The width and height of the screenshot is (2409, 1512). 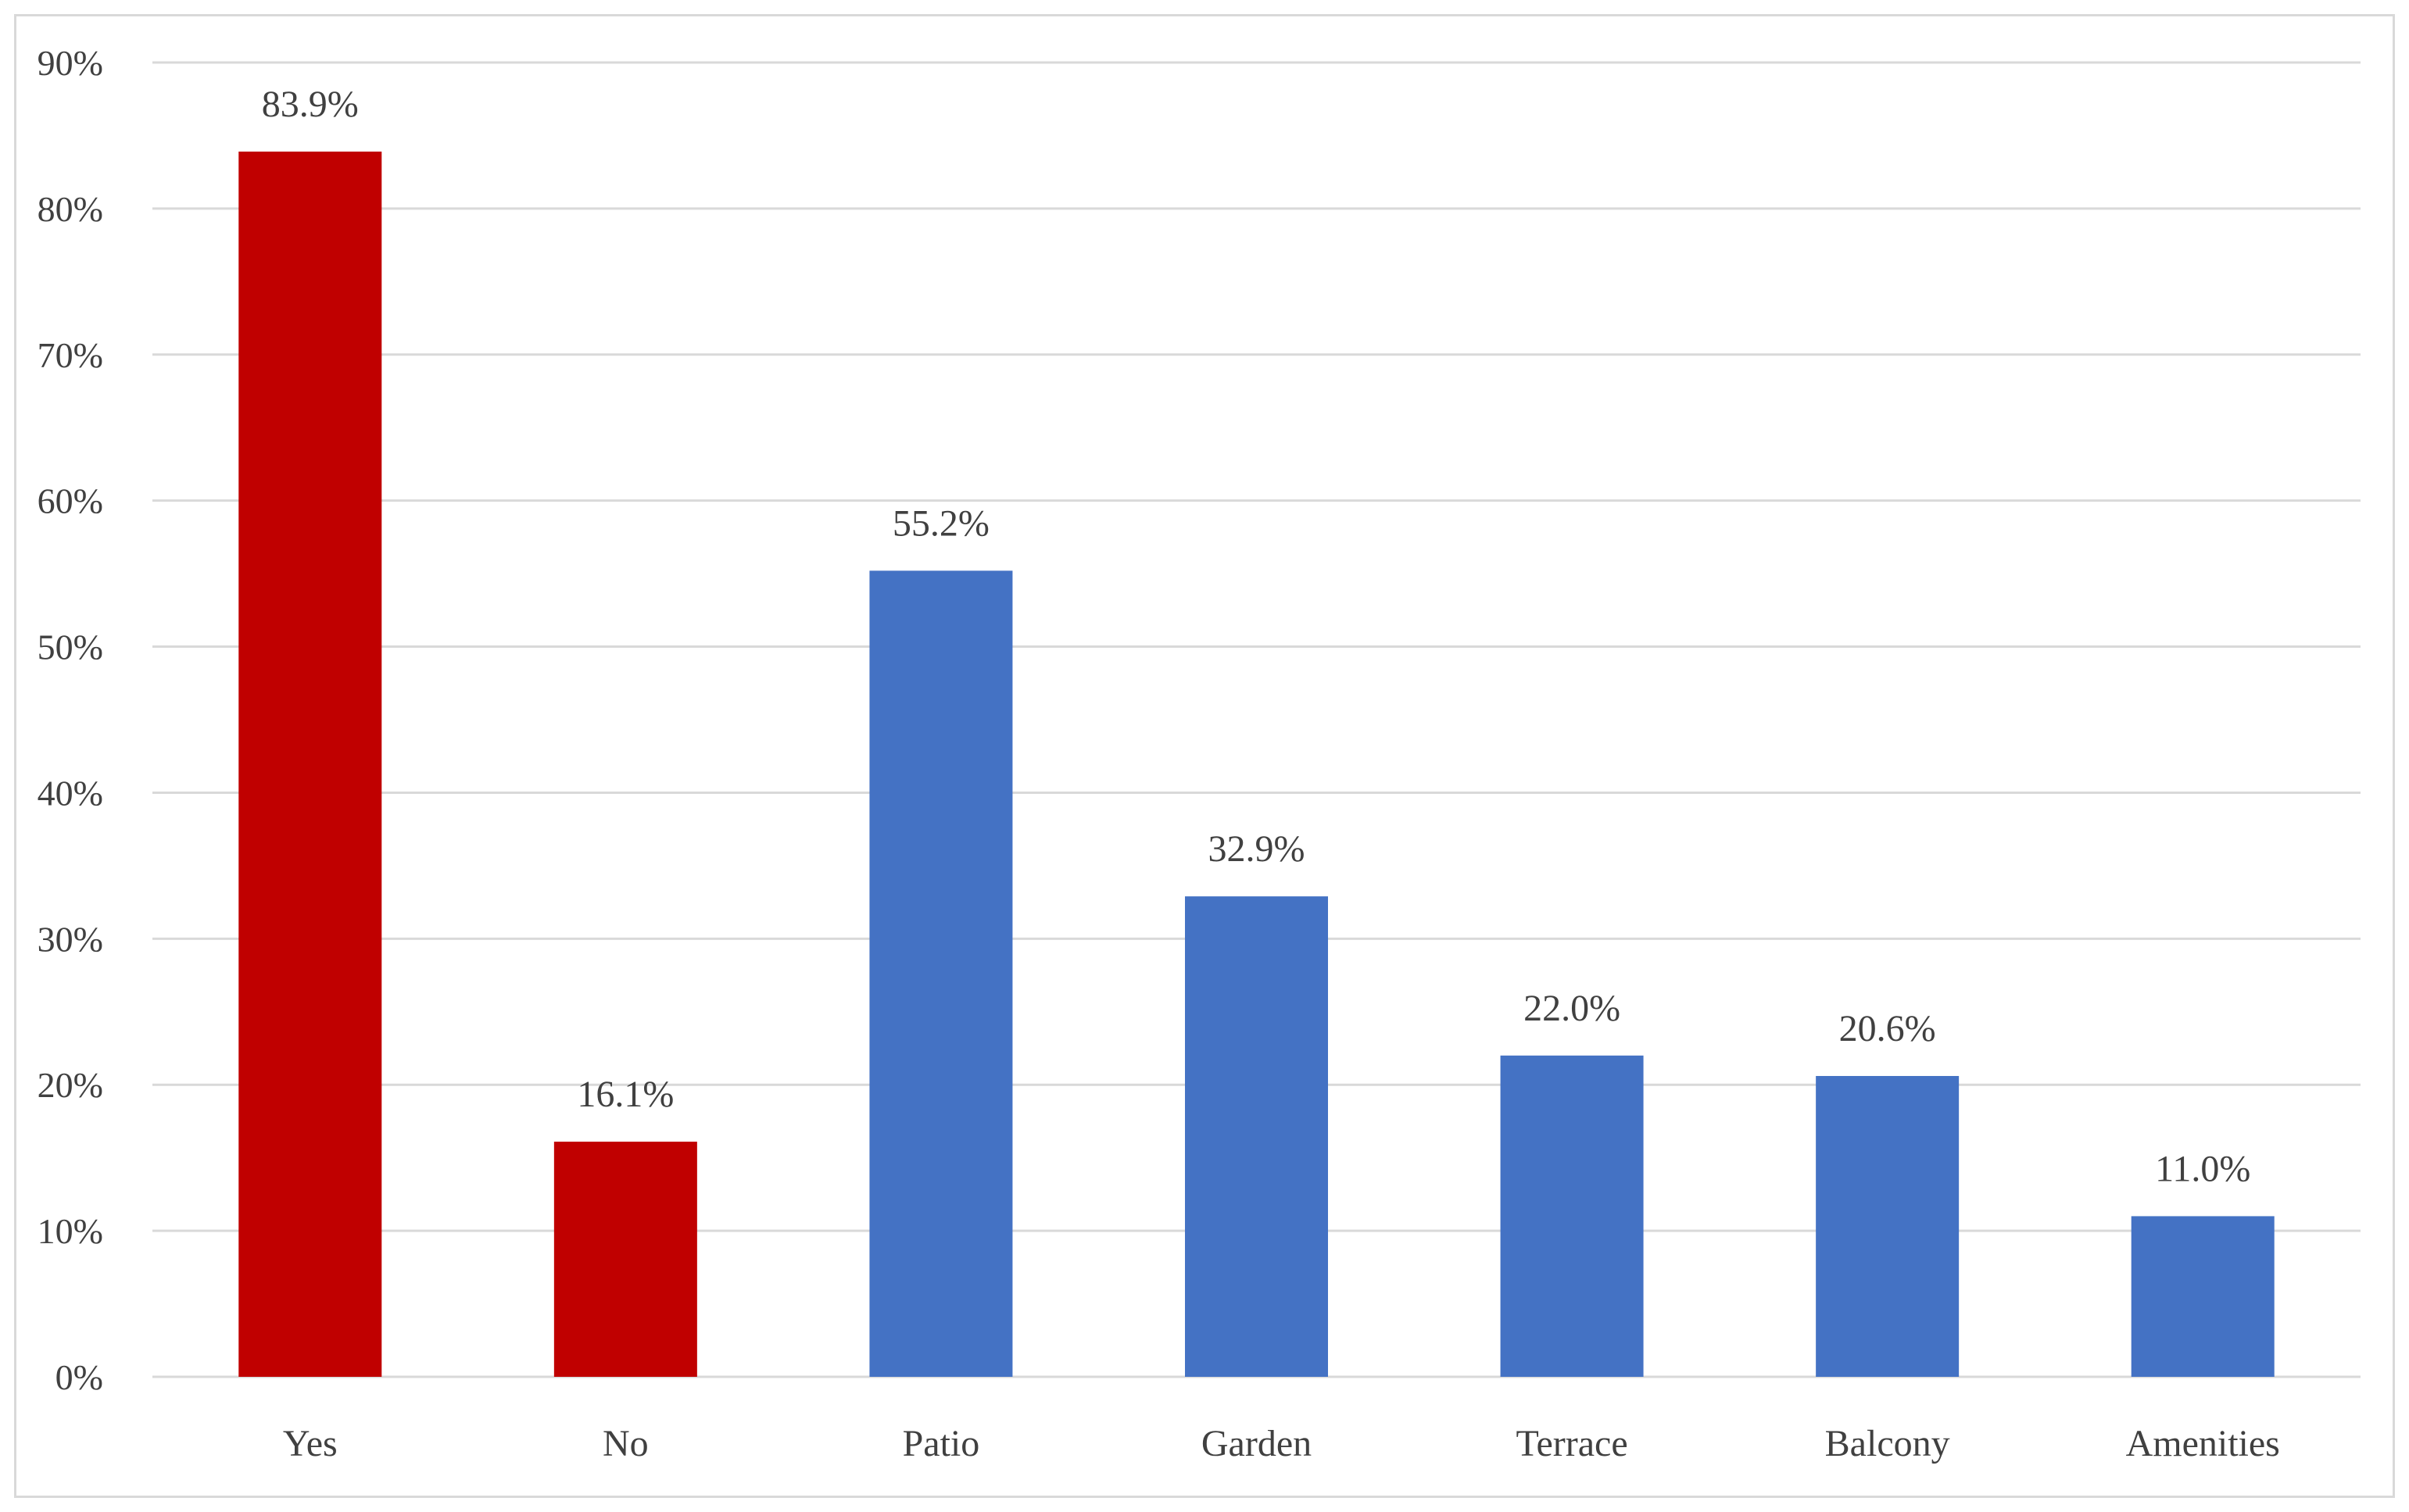 I want to click on y-tick-label: 60%, so click(x=70, y=501).